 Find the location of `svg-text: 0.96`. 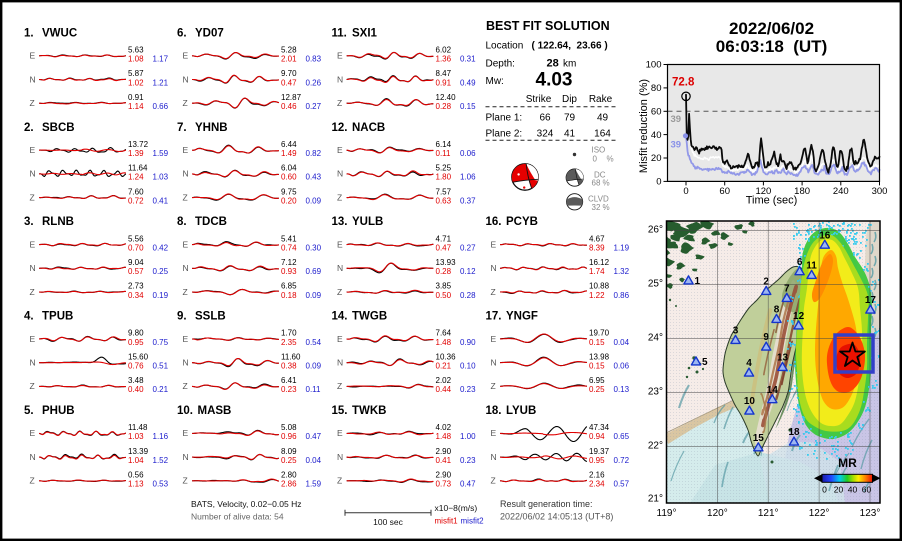

svg-text: 0.96 is located at coordinates (289, 436).